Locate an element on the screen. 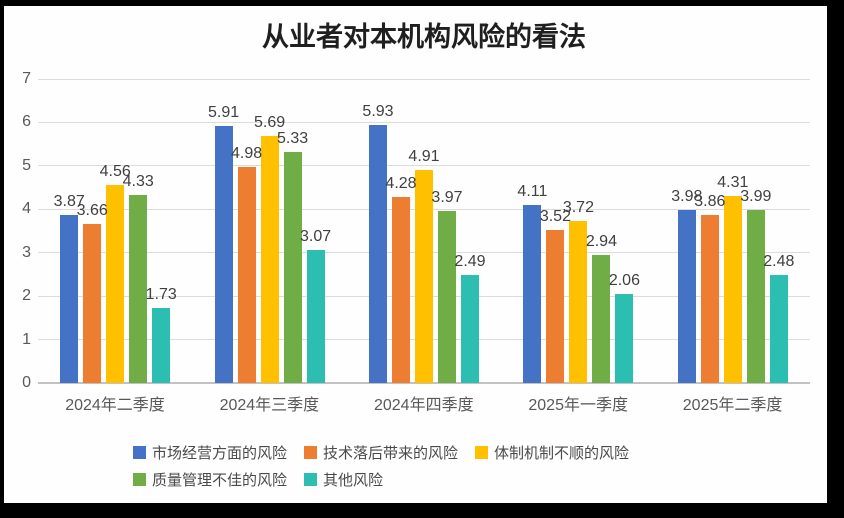  bar-value-label: 4.91 is located at coordinates (424, 156).